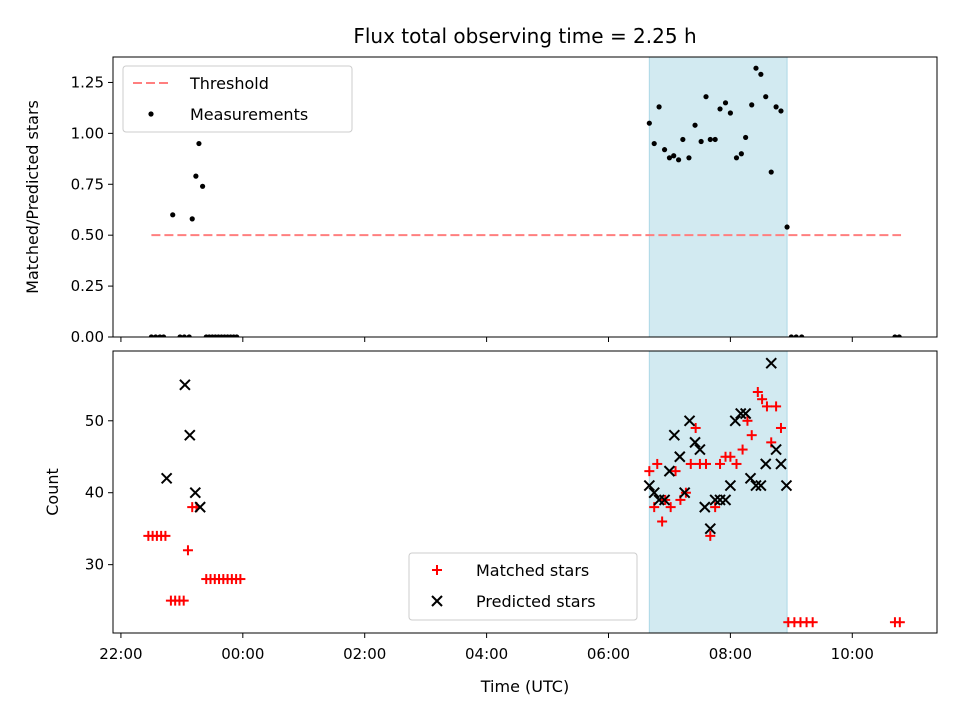  I want to click on y-tick-label: 40, so click(94, 493).